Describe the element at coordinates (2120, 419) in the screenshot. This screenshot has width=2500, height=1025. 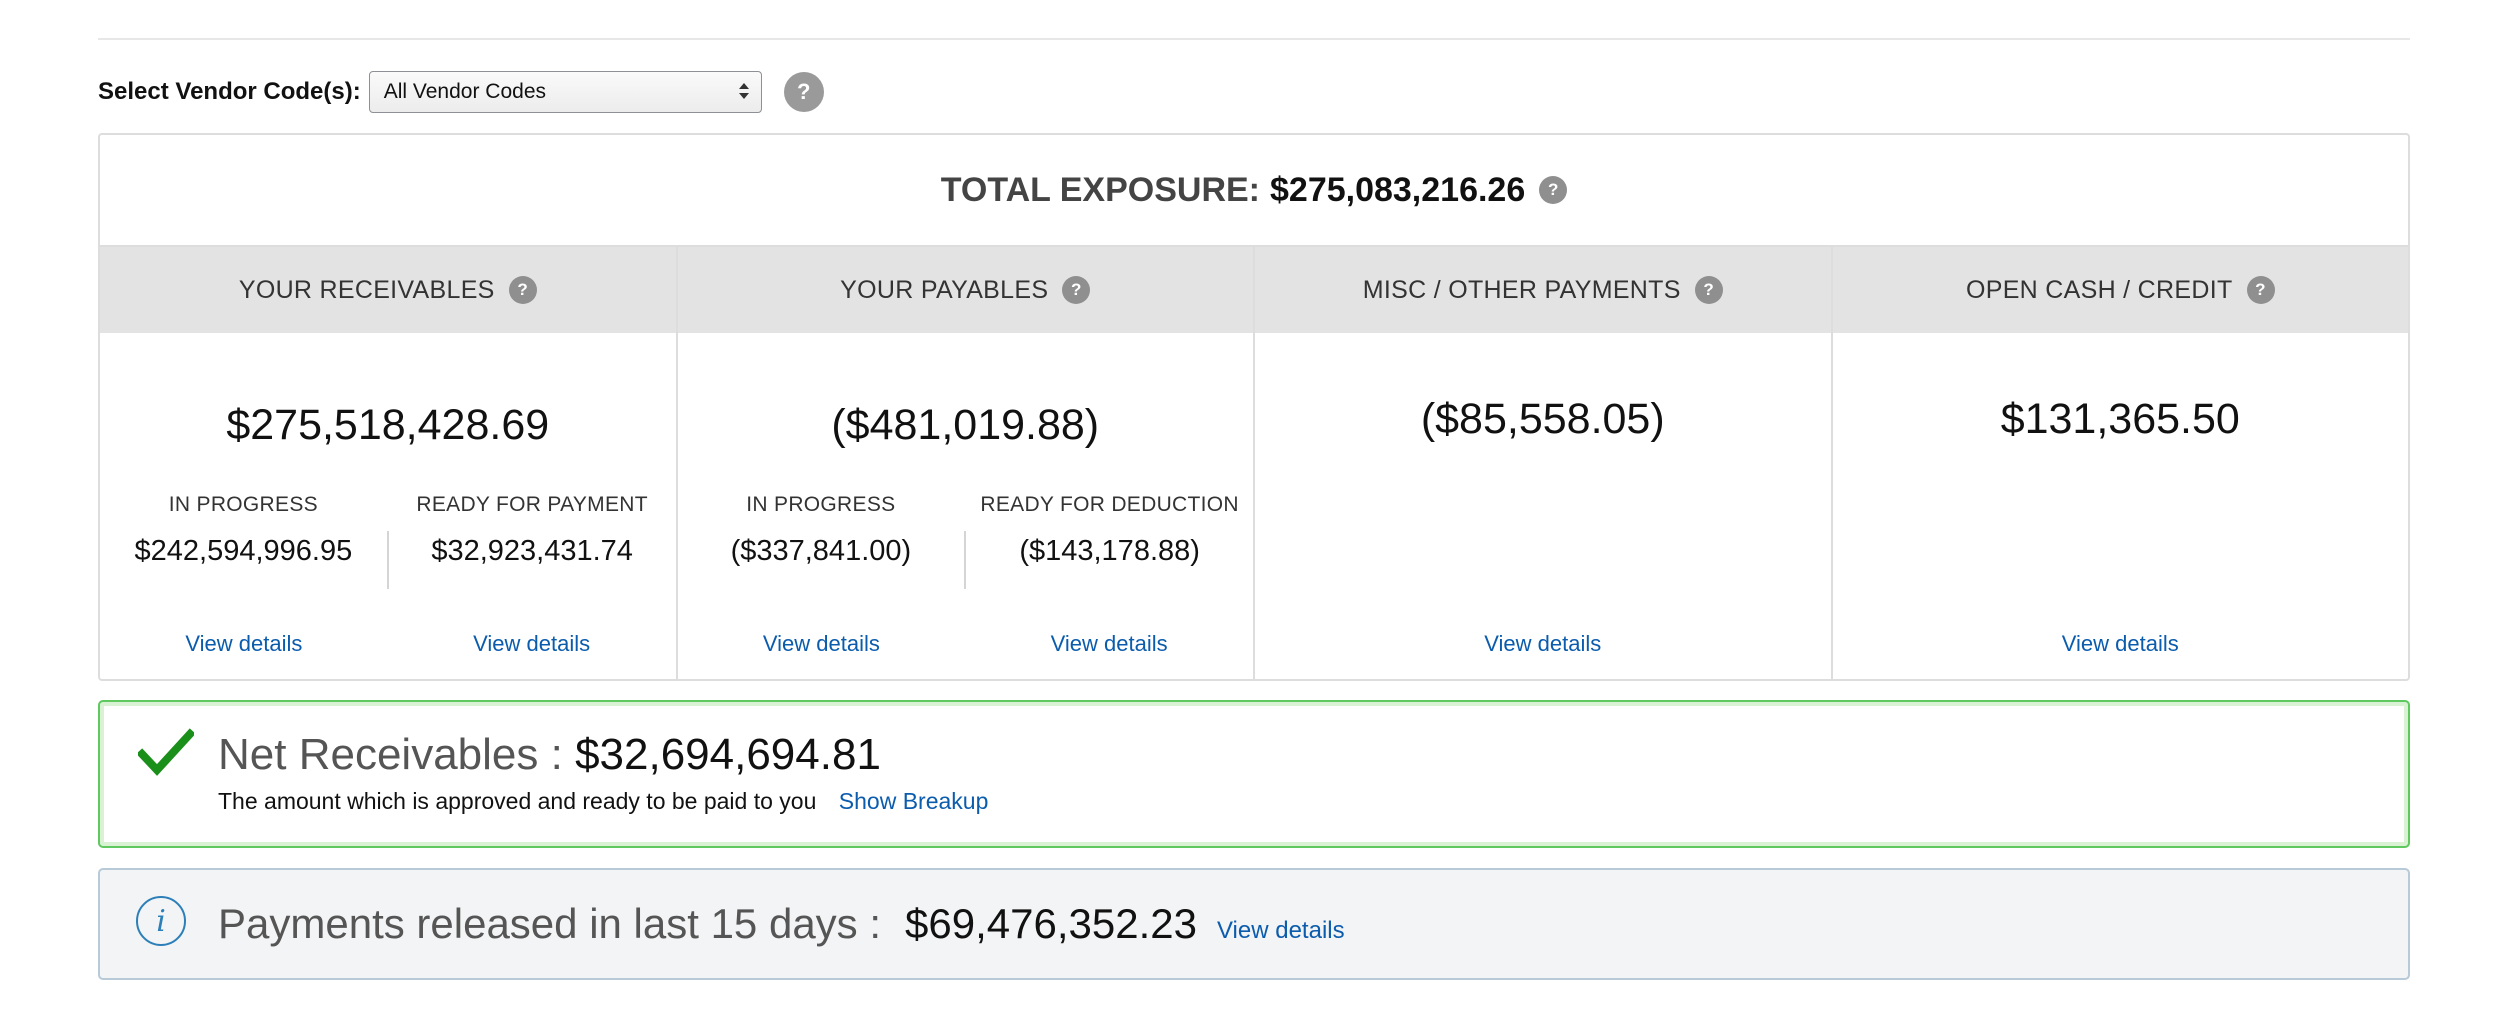
I see `open-cash-amount: $131,365.50` at that location.